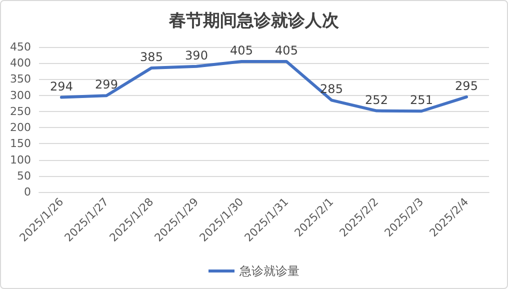 Image resolution: width=508 pixels, height=289 pixels. I want to click on data-label: 390, so click(196, 55).